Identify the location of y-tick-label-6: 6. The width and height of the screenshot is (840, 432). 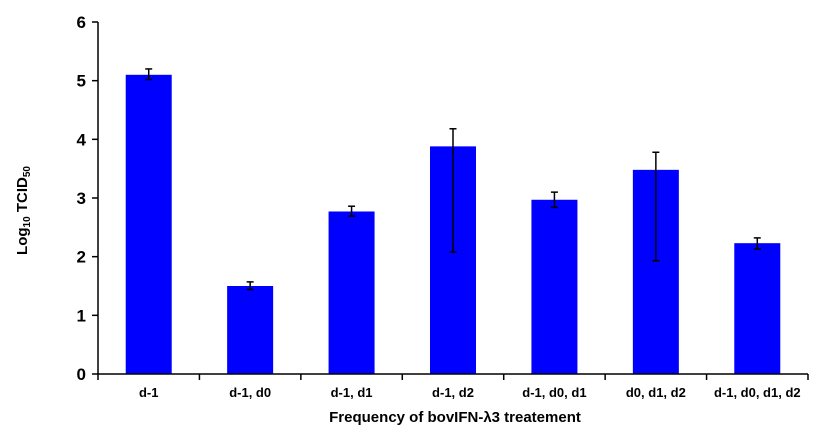
(81, 22).